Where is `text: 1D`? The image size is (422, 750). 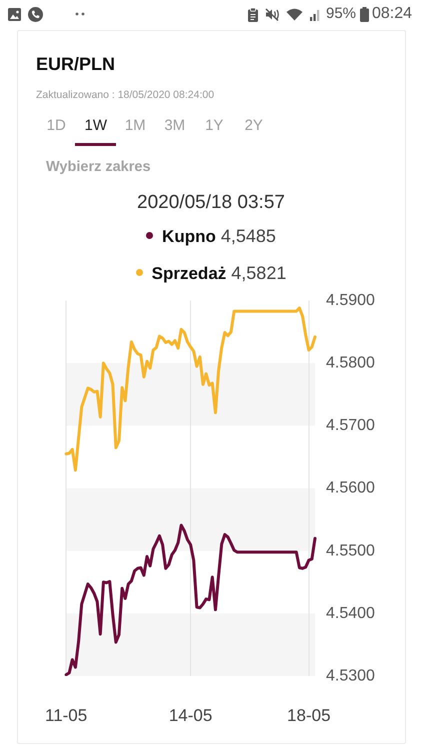
text: 1D is located at coordinates (56, 126).